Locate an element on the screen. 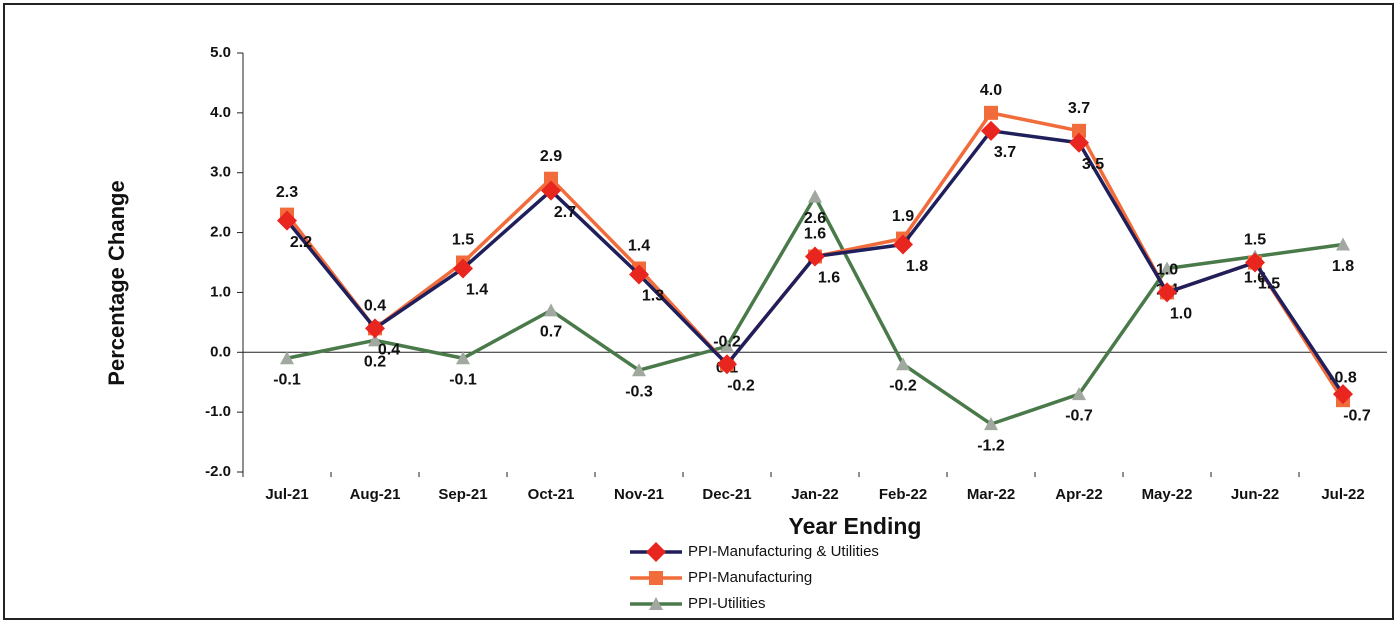  x-tick-label: Mar-22 is located at coordinates (991, 494).